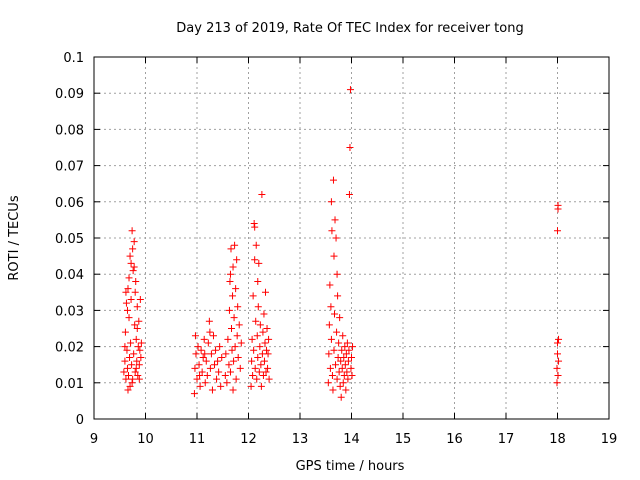 This screenshot has width=640, height=480. I want to click on y-tick-label: 0.08, so click(69, 130).